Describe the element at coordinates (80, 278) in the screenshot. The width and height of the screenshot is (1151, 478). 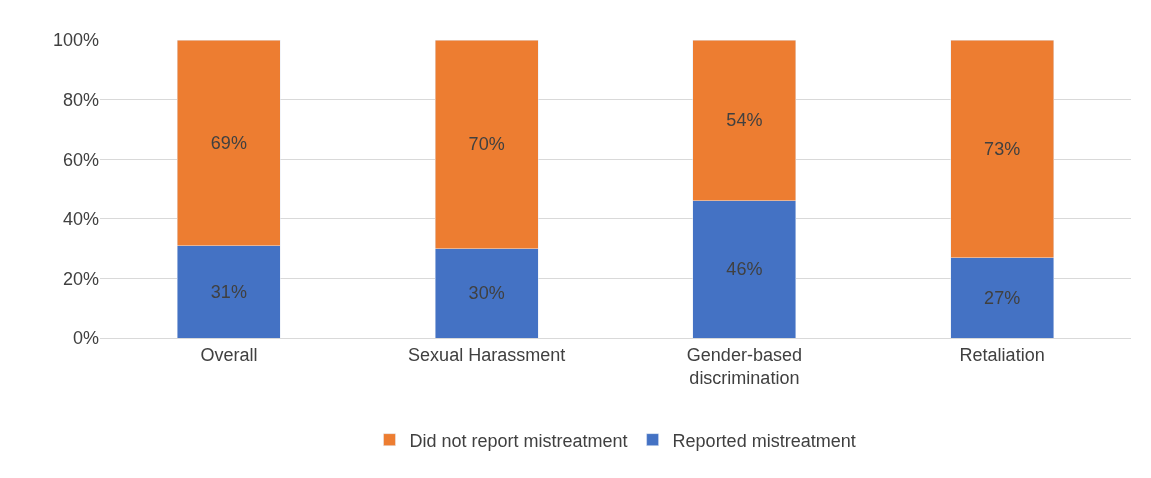
I see `y-tick-label: 20%` at that location.